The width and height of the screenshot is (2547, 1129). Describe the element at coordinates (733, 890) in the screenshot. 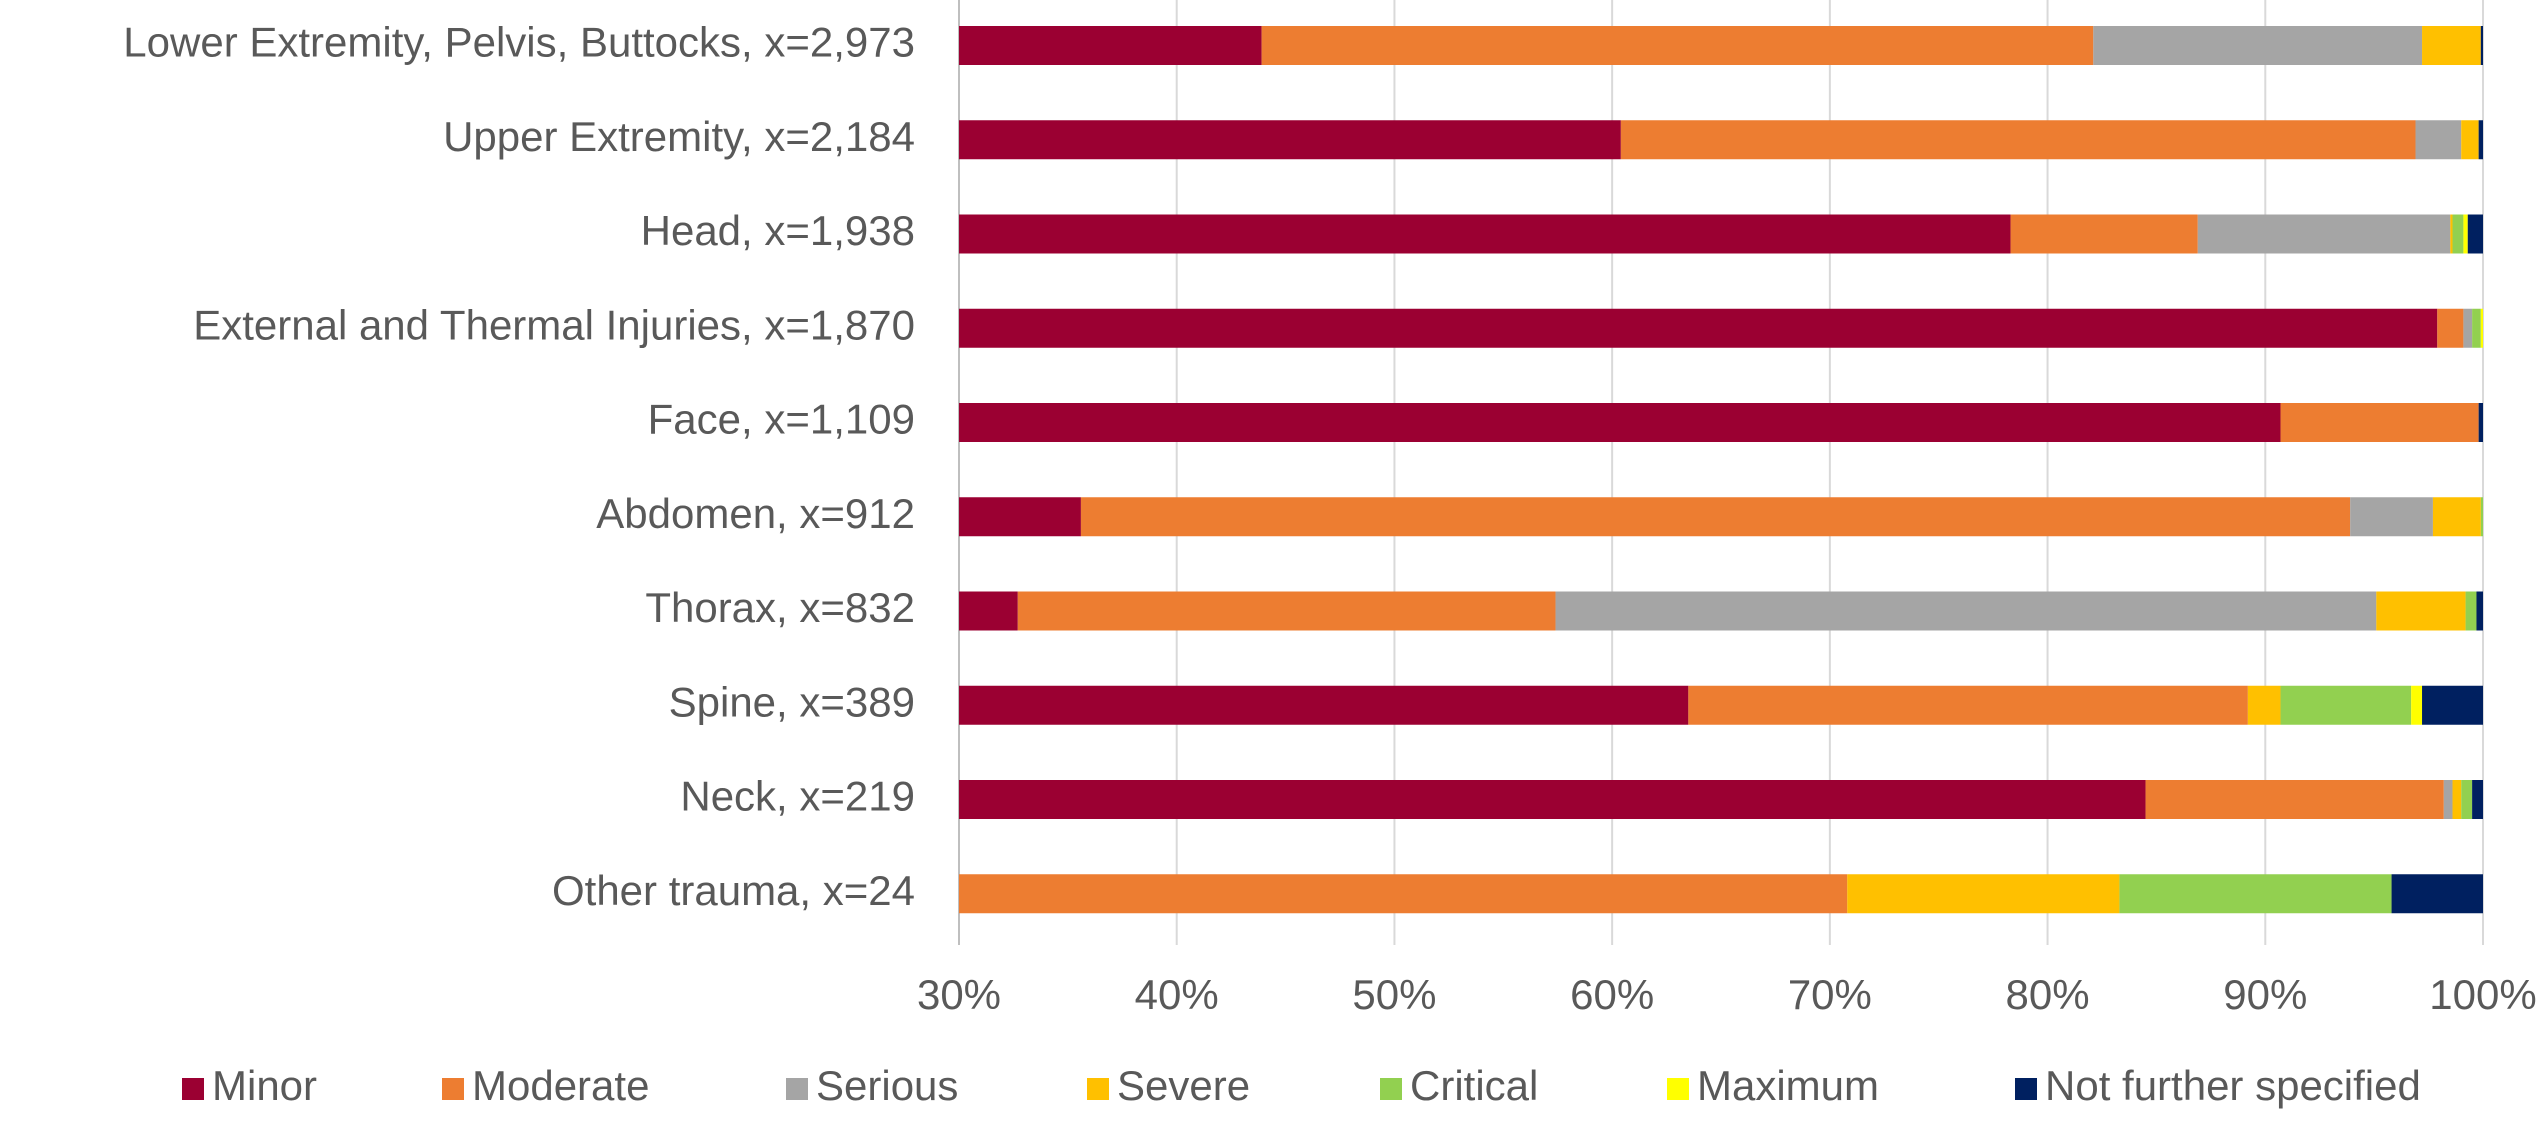

I see `y-tick-label: Other trauma, x=24` at that location.